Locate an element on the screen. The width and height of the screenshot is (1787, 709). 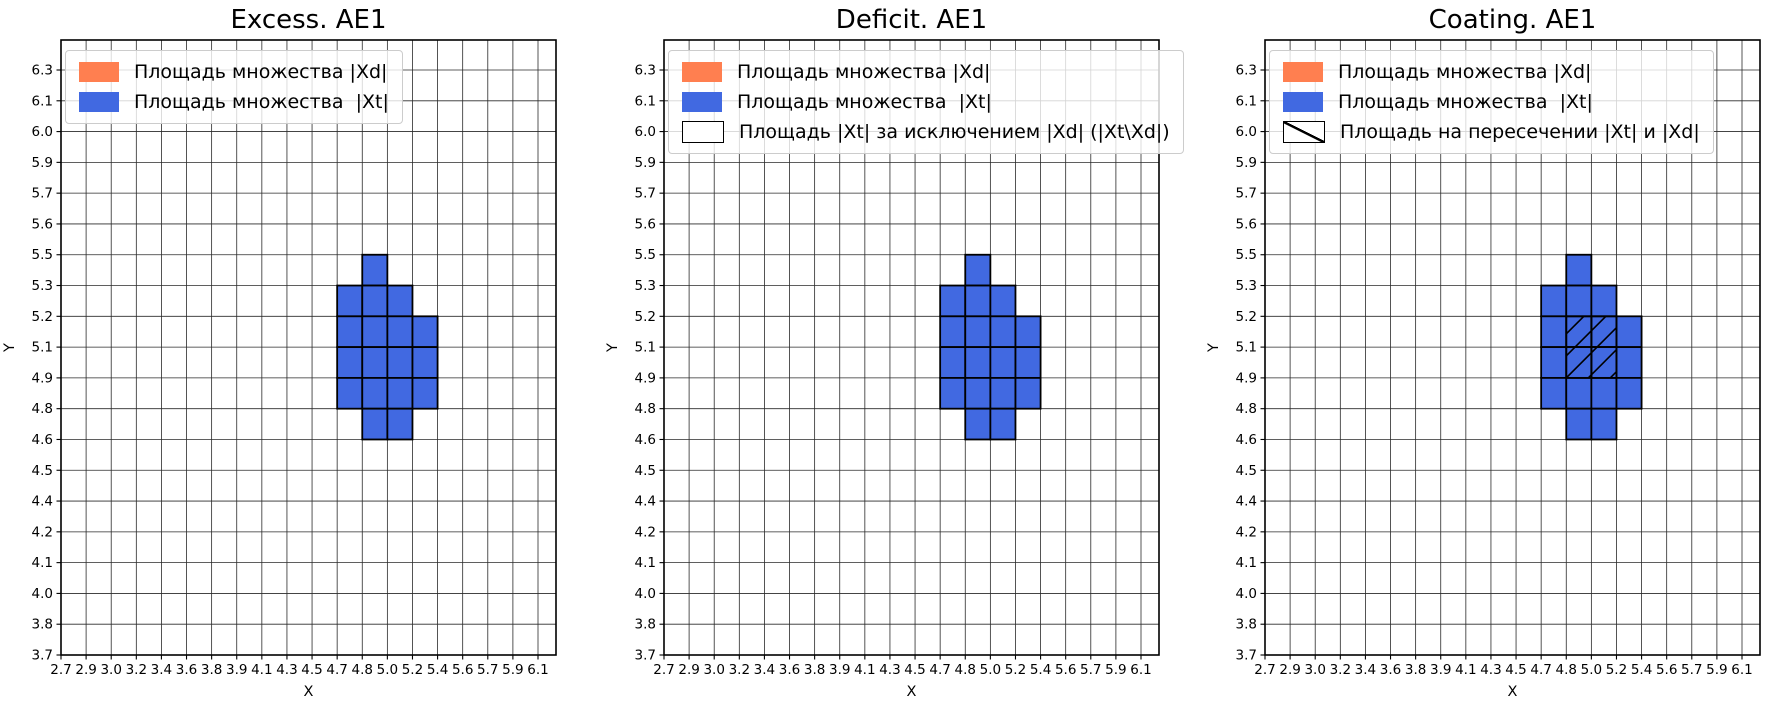
y-tick-label: 5.6 is located at coordinates (645, 224).